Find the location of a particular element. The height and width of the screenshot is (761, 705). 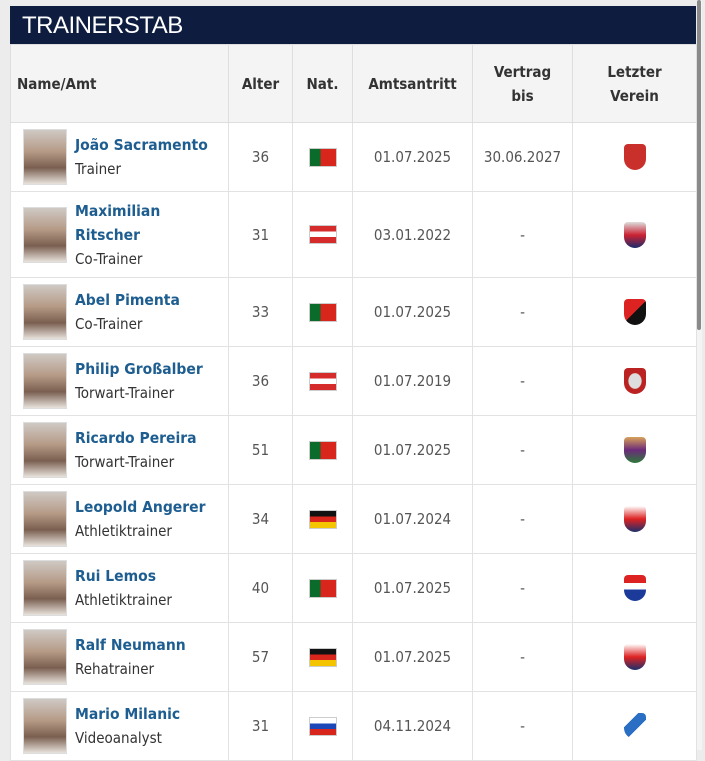

red-shield-crest-icon is located at coordinates (634, 157).